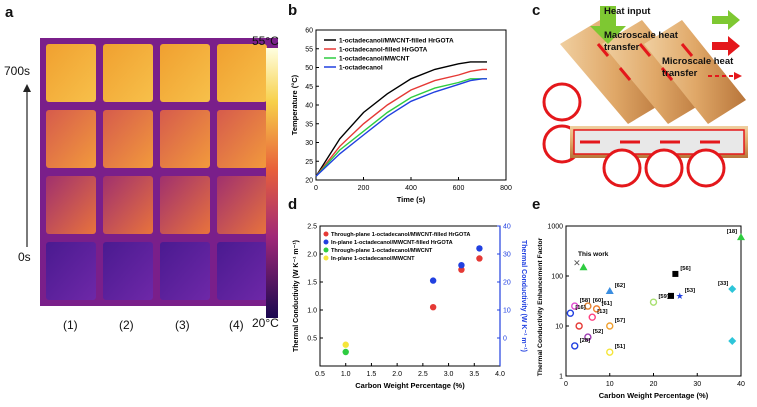 The height and width of the screenshot is (407, 757). What do you see at coordinates (312, 283) in the screenshot?
I see `y-tick-label: 1.5` at bounding box center [312, 283].